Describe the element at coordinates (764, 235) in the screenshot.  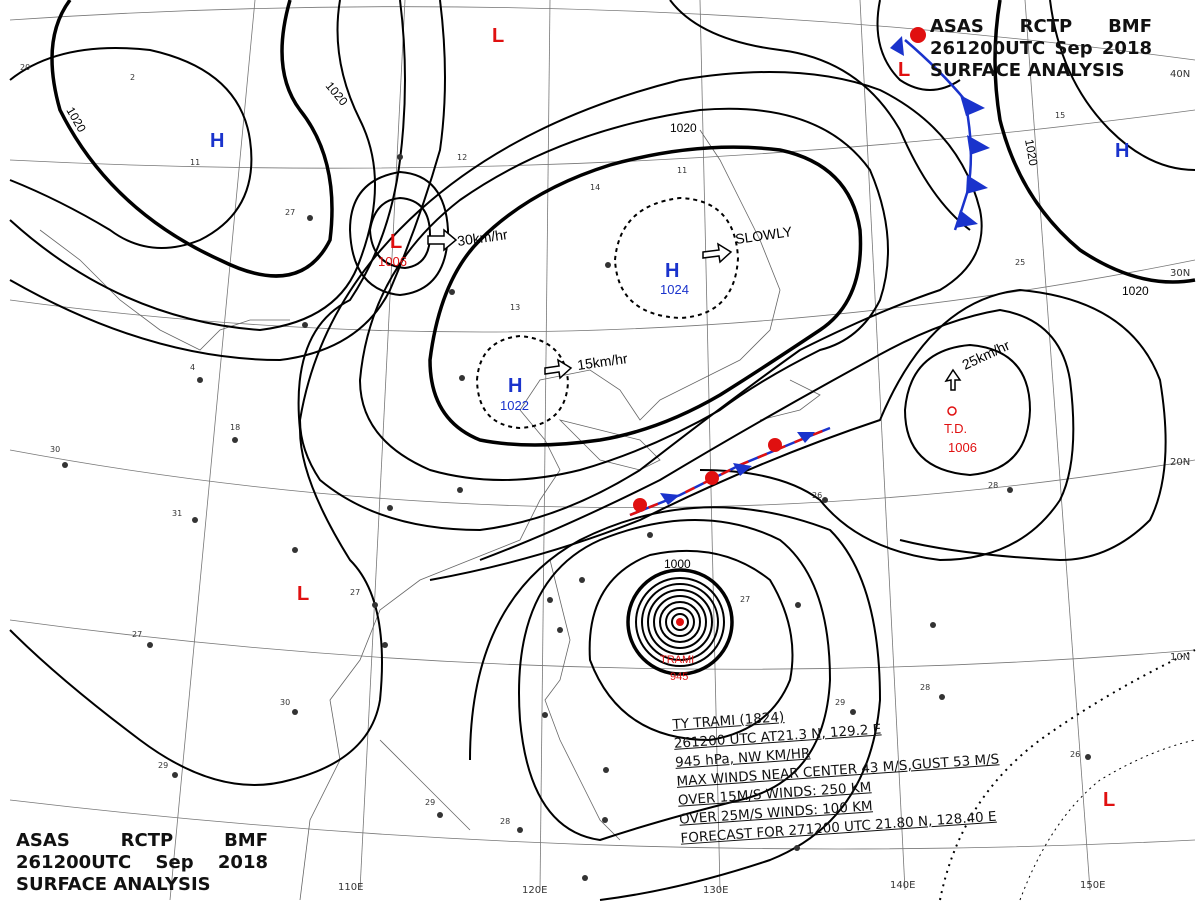
I see `motion-speed: SLOWLY` at that location.